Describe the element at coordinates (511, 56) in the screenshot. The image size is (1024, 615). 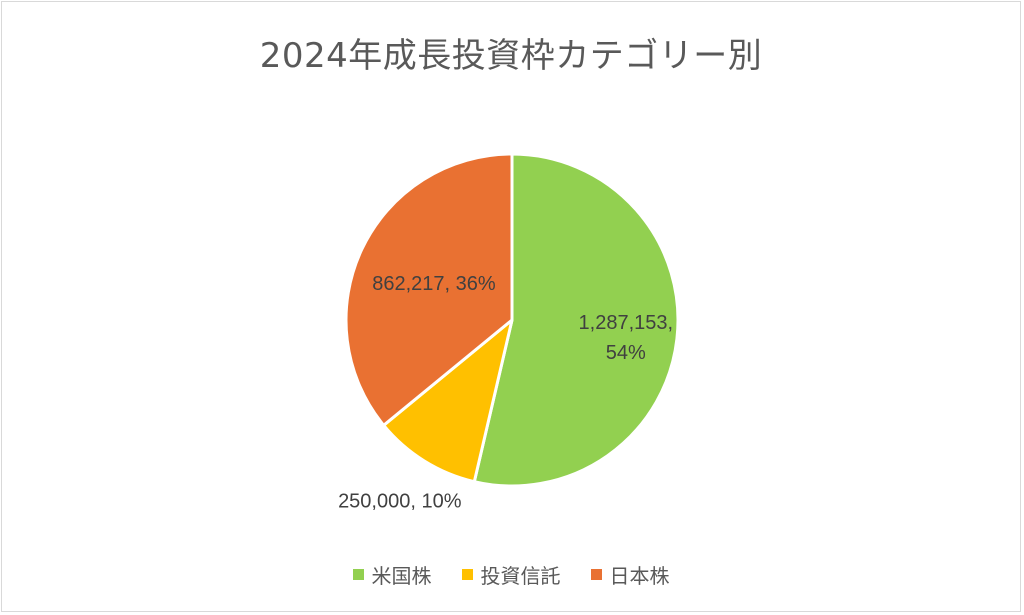
I see `chart-title: 2024年成長投資枠カテゴリー別` at that location.